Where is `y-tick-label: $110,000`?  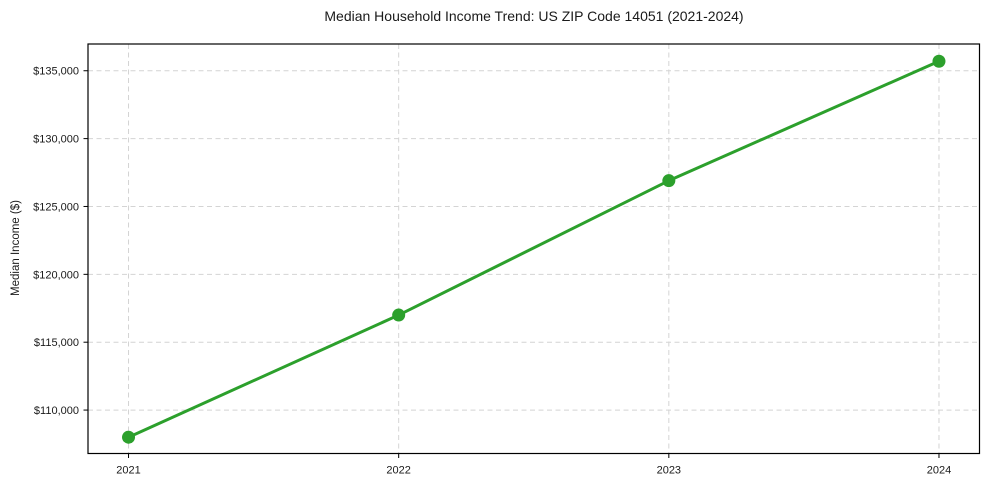
y-tick-label: $110,000 is located at coordinates (56, 411).